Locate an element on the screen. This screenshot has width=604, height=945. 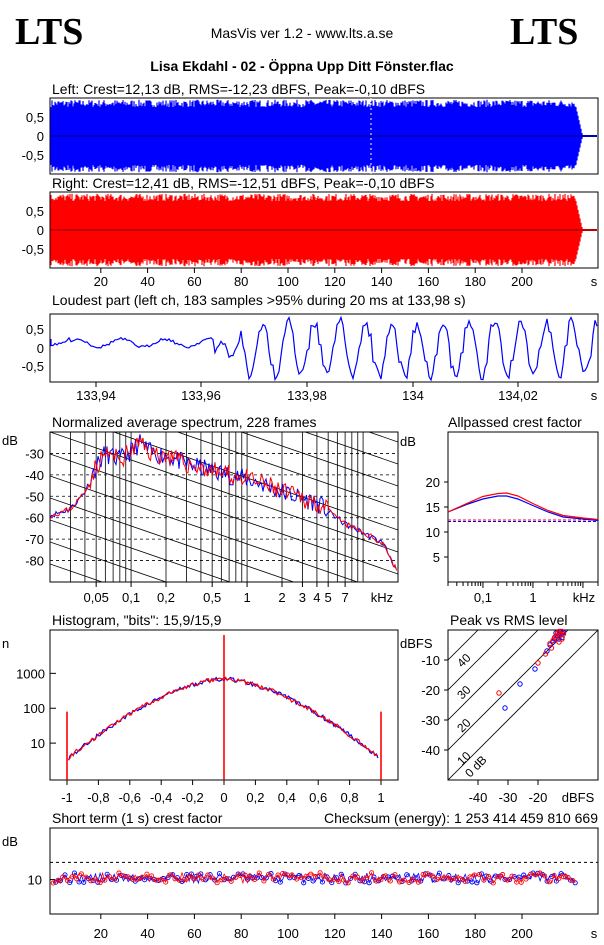
wl-ytick-1: 0,5 is located at coordinates (35, 117).